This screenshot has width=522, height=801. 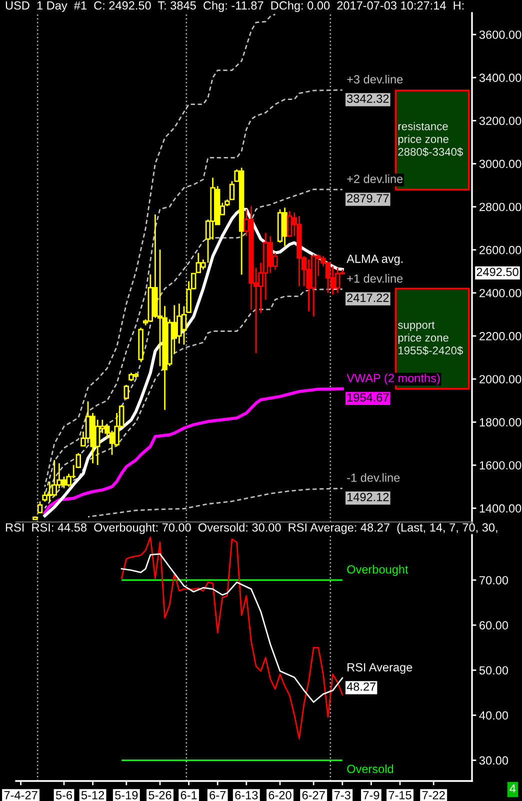 I want to click on x-tick-label: 5-12, so click(x=92, y=795).